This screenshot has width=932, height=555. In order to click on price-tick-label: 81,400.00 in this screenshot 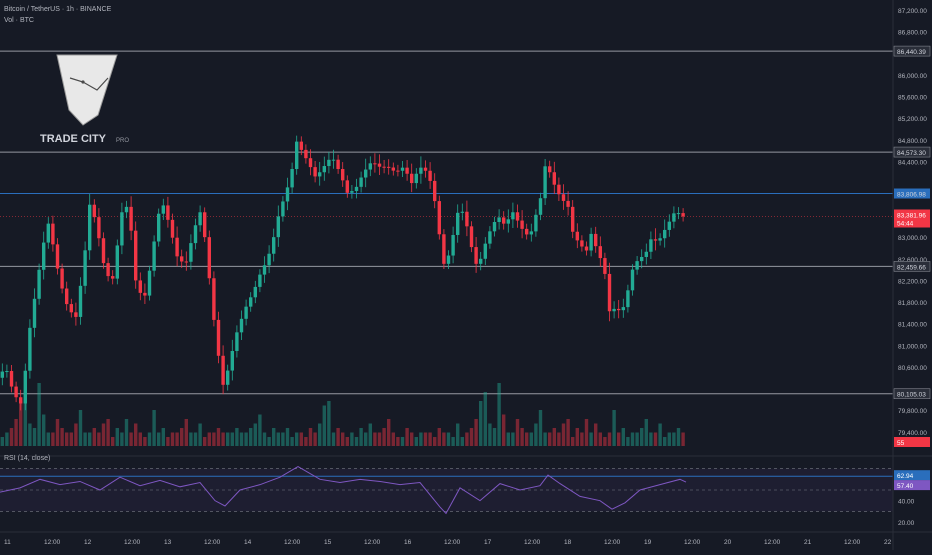, I will do `click(912, 325)`.